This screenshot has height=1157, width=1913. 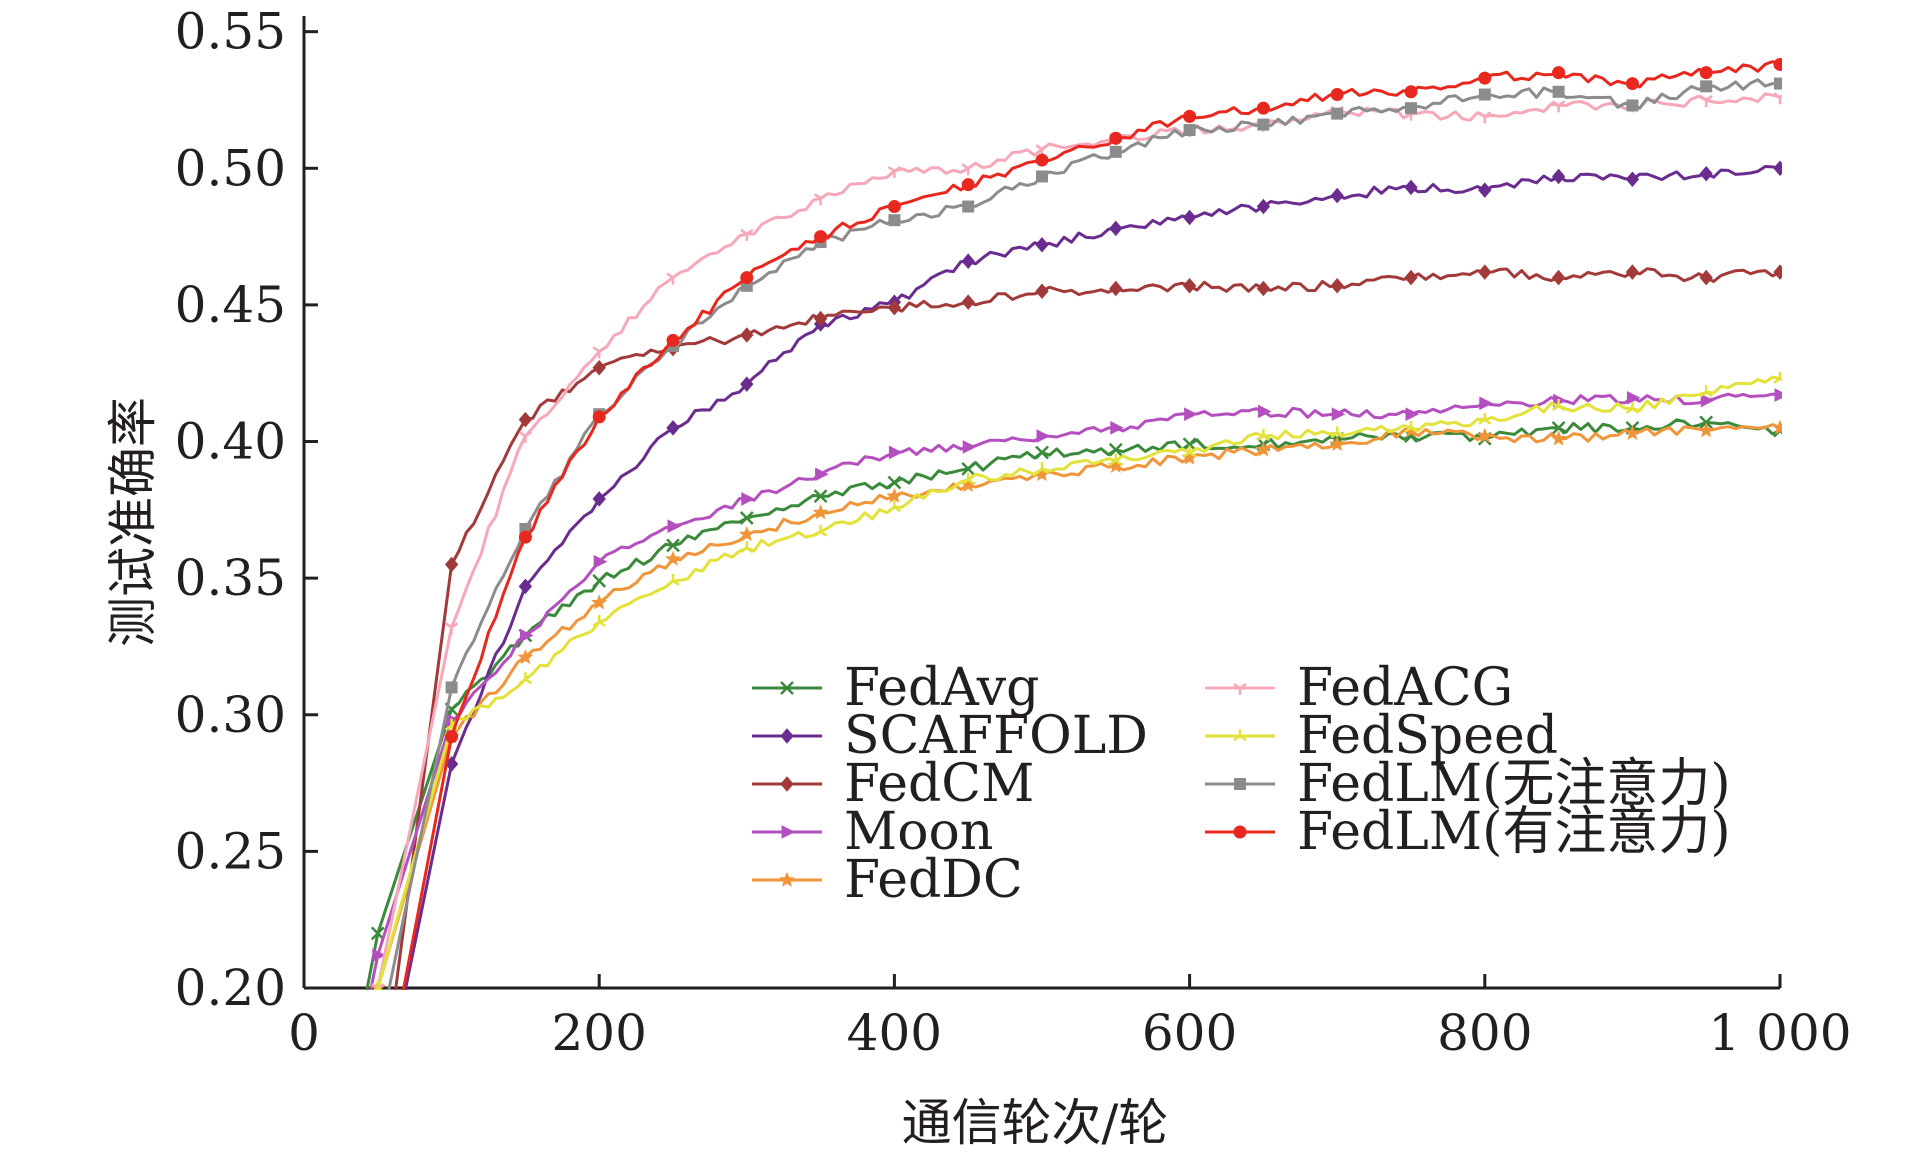 I want to click on y-tick-label: 0.40, so click(x=230, y=442).